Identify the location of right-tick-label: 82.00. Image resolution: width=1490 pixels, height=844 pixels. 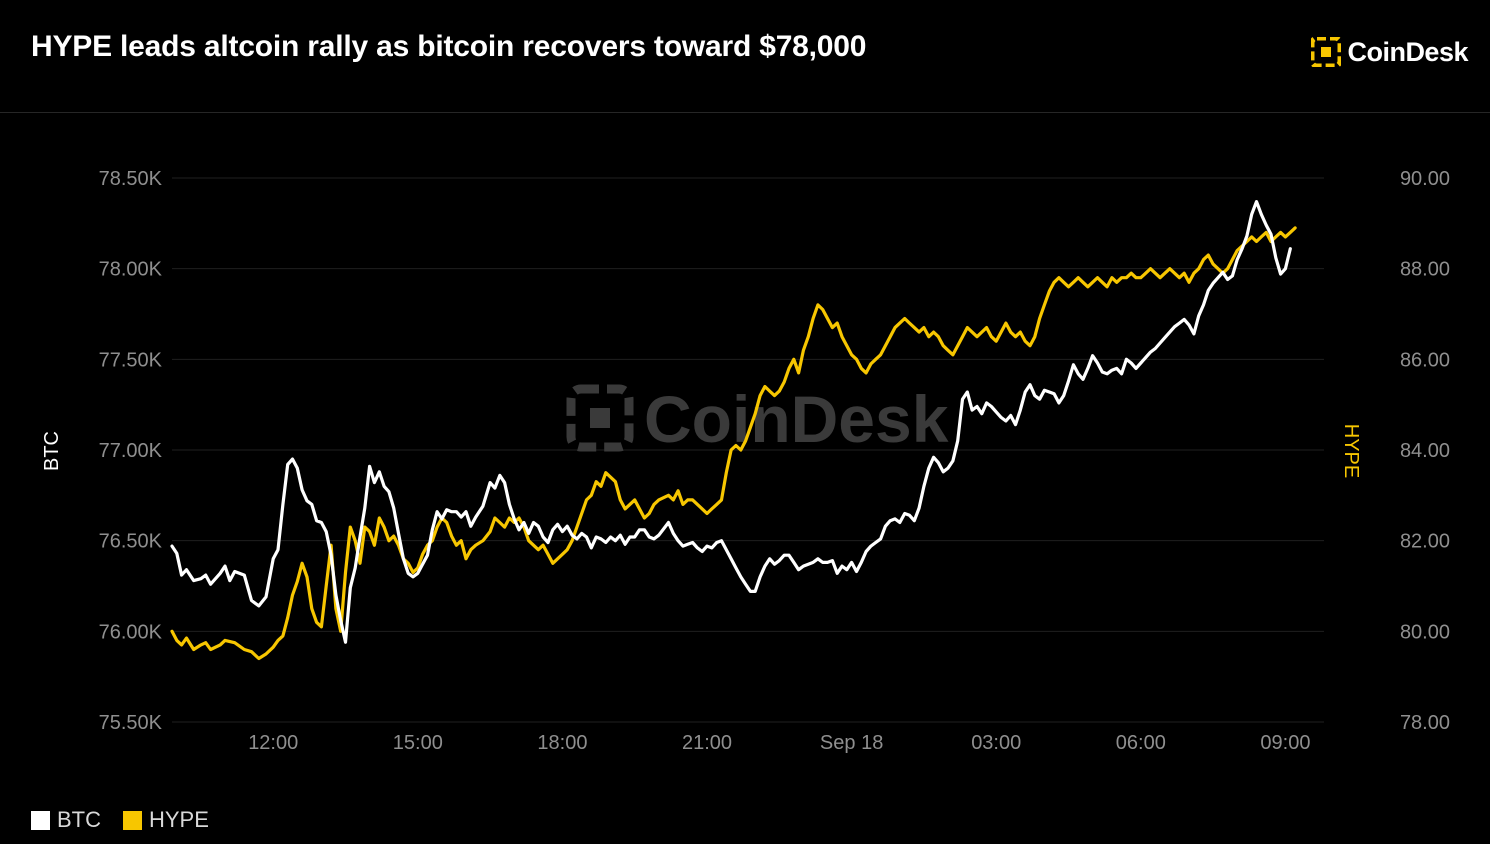
(1425, 542).